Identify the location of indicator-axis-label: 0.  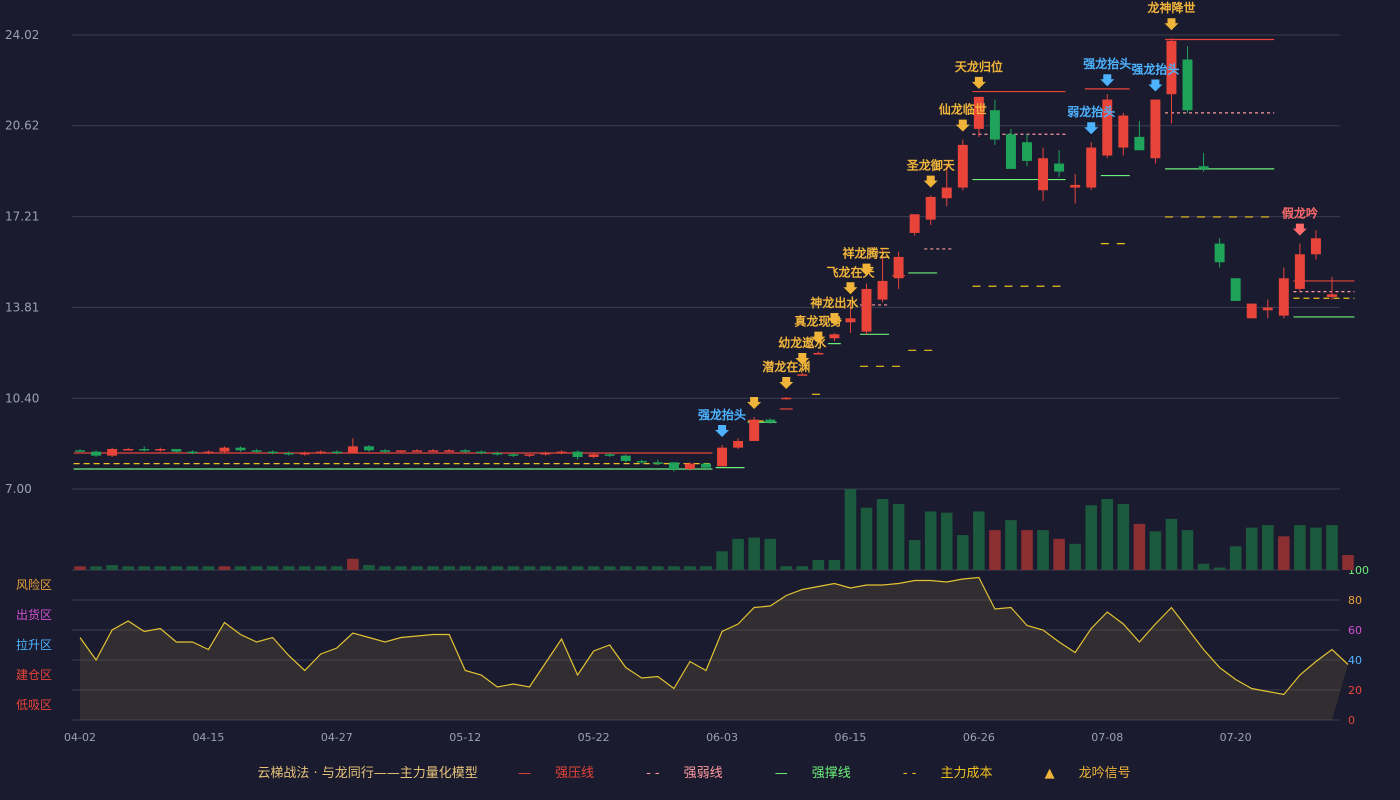
(1351, 720).